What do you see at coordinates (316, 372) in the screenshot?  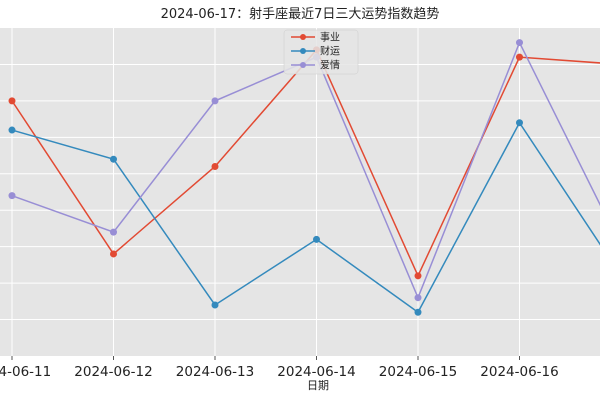 I see `x-tick-label: 2024-06-14` at bounding box center [316, 372].